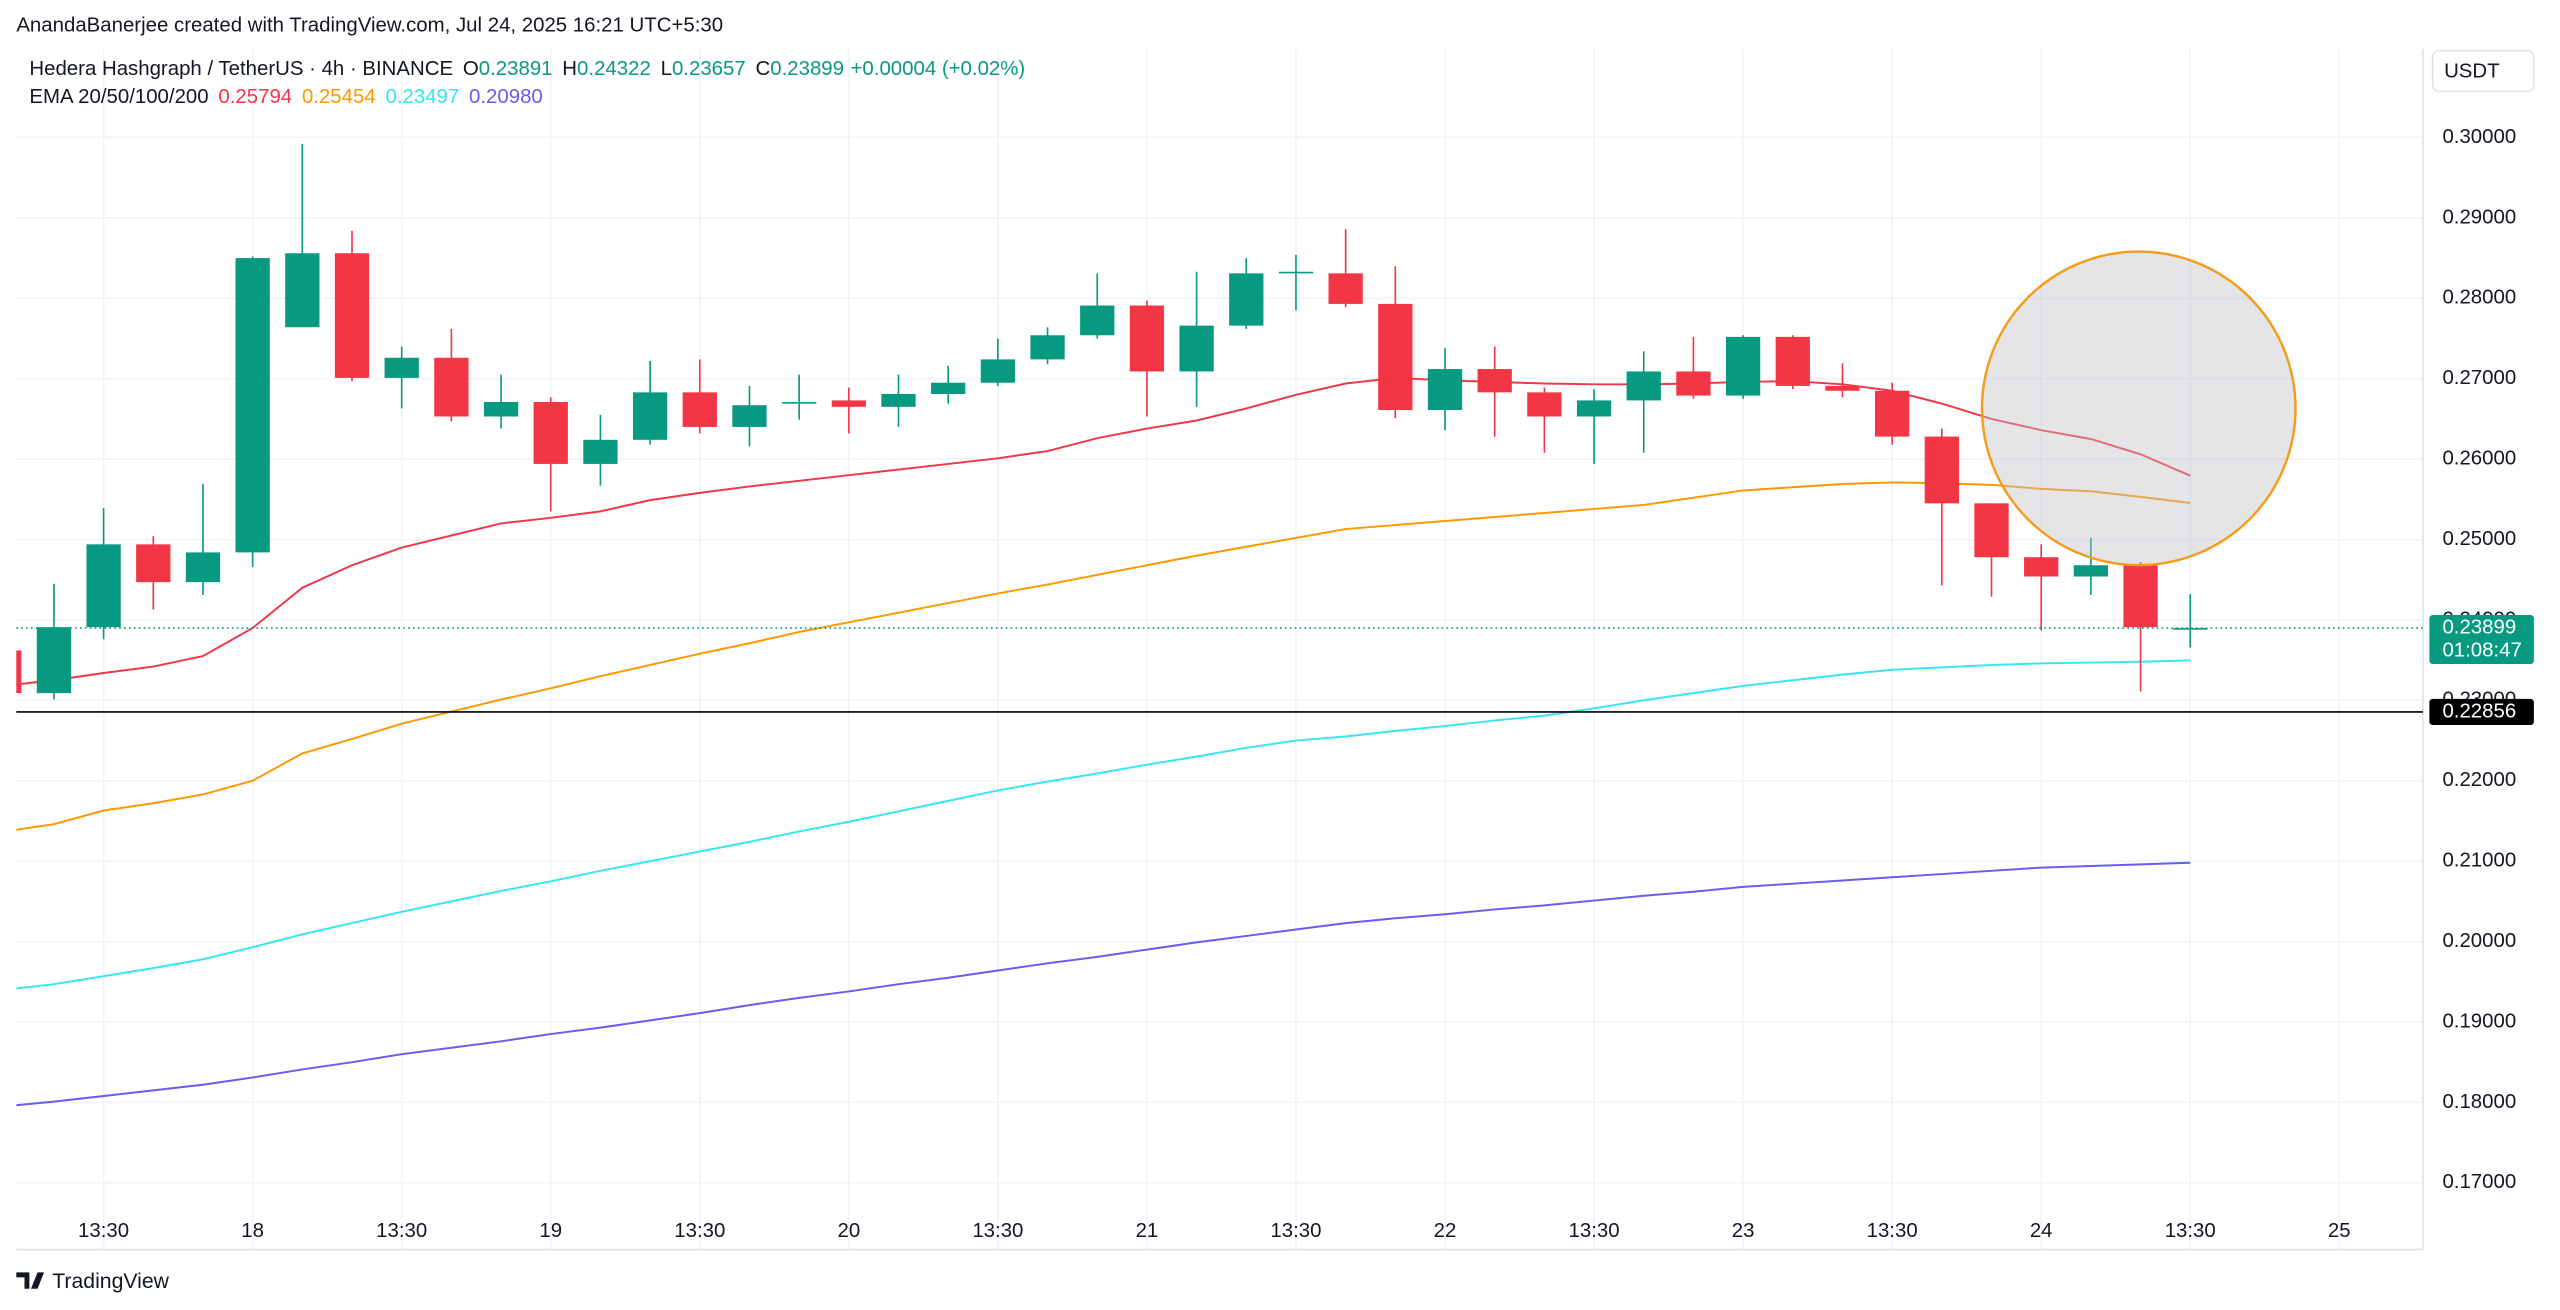 The height and width of the screenshot is (1310, 2560). I want to click on change-value: +0.00004 (+0.02%), so click(938, 70).